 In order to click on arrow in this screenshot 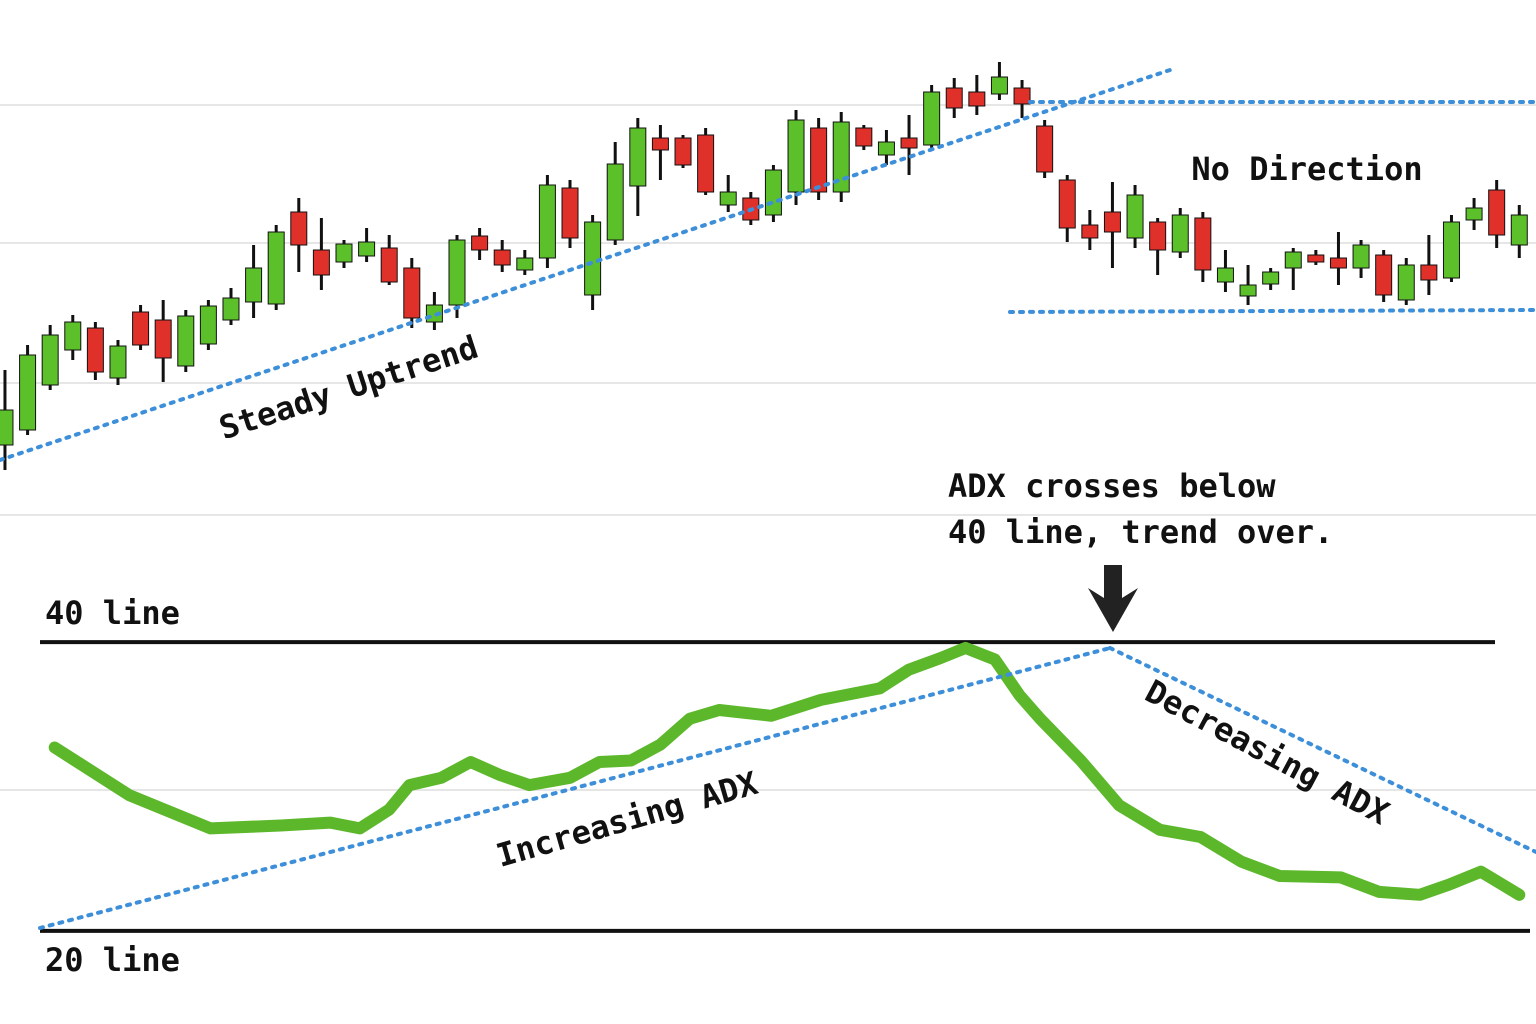, I will do `click(1113, 598)`.